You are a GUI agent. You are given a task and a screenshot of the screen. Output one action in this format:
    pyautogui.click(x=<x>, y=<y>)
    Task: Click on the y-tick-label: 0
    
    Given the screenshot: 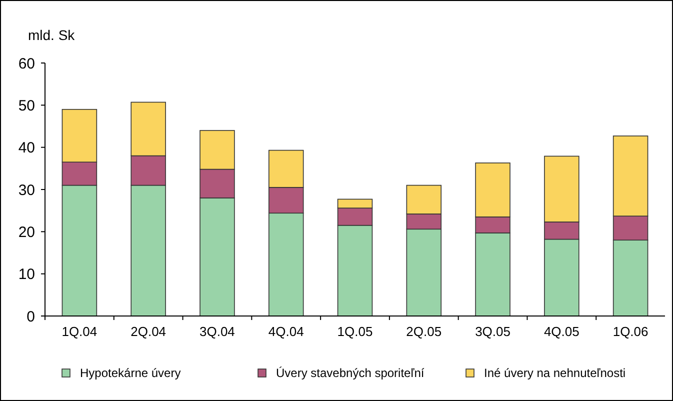 What is the action you would take?
    pyautogui.click(x=30, y=317)
    